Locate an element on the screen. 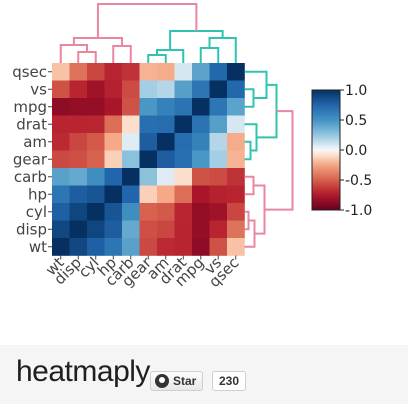  github-icon is located at coordinates (162, 381).